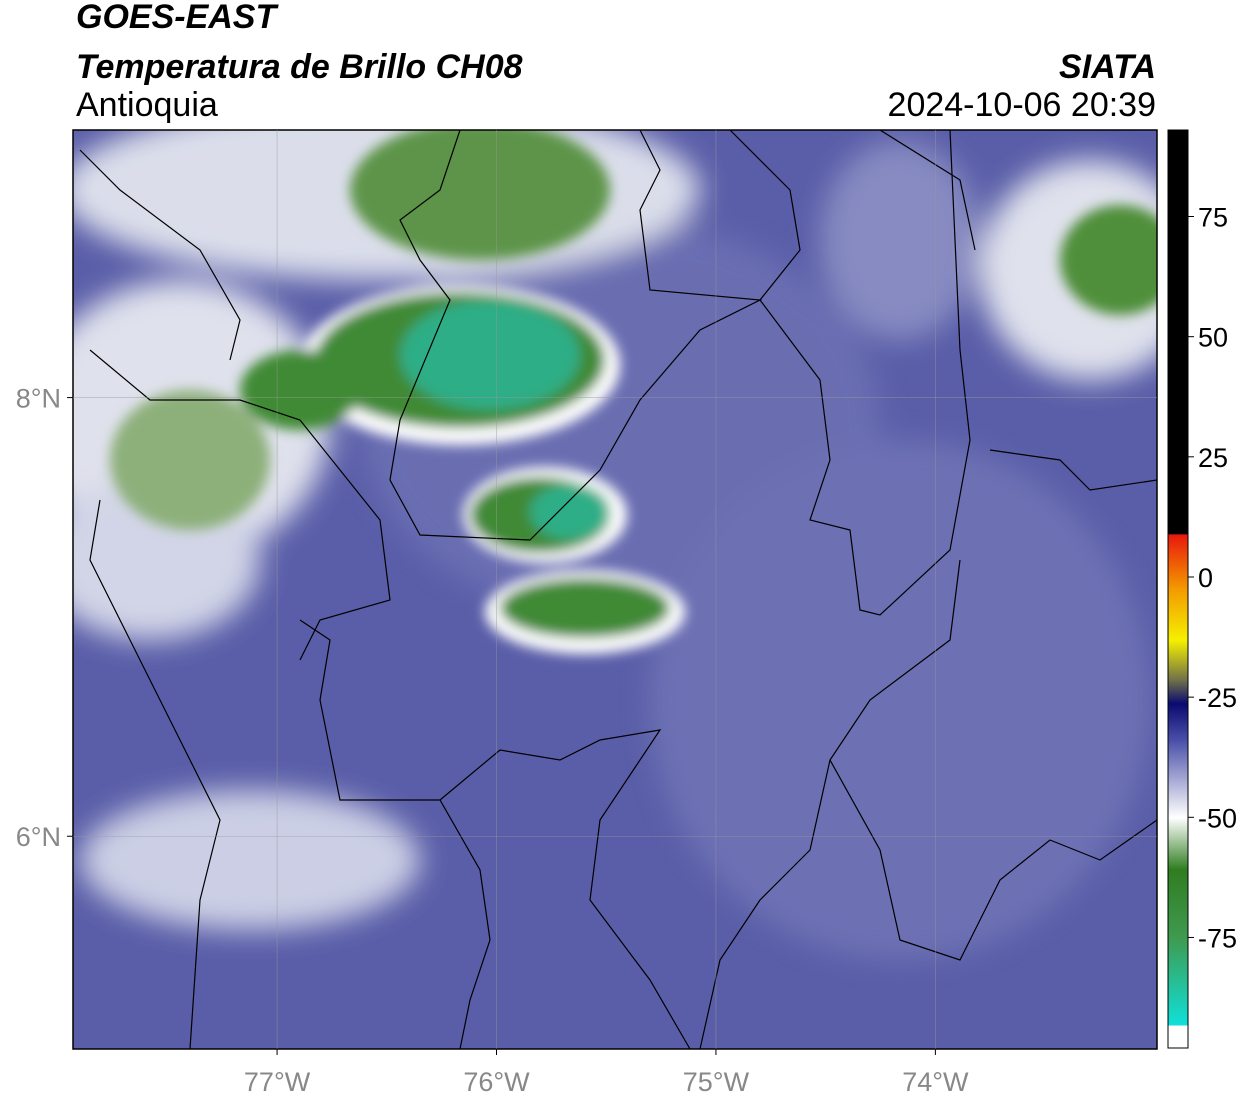 The width and height of the screenshot is (1252, 1099). Describe the element at coordinates (299, 67) in the screenshot. I see `title-line2: Temperatura de Brillo CH08` at that location.